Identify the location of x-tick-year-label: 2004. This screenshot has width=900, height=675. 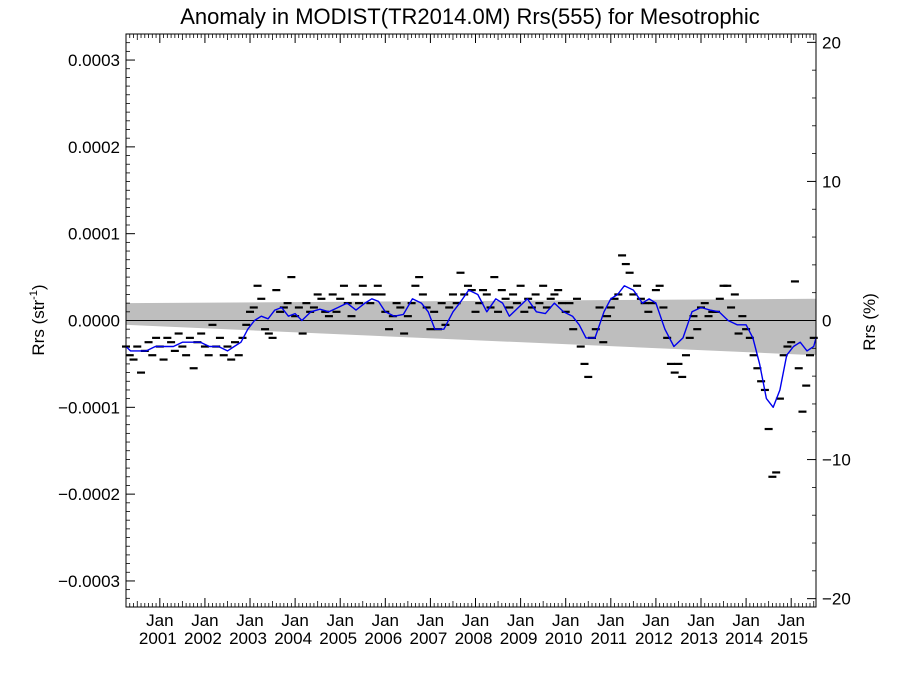
(293, 638).